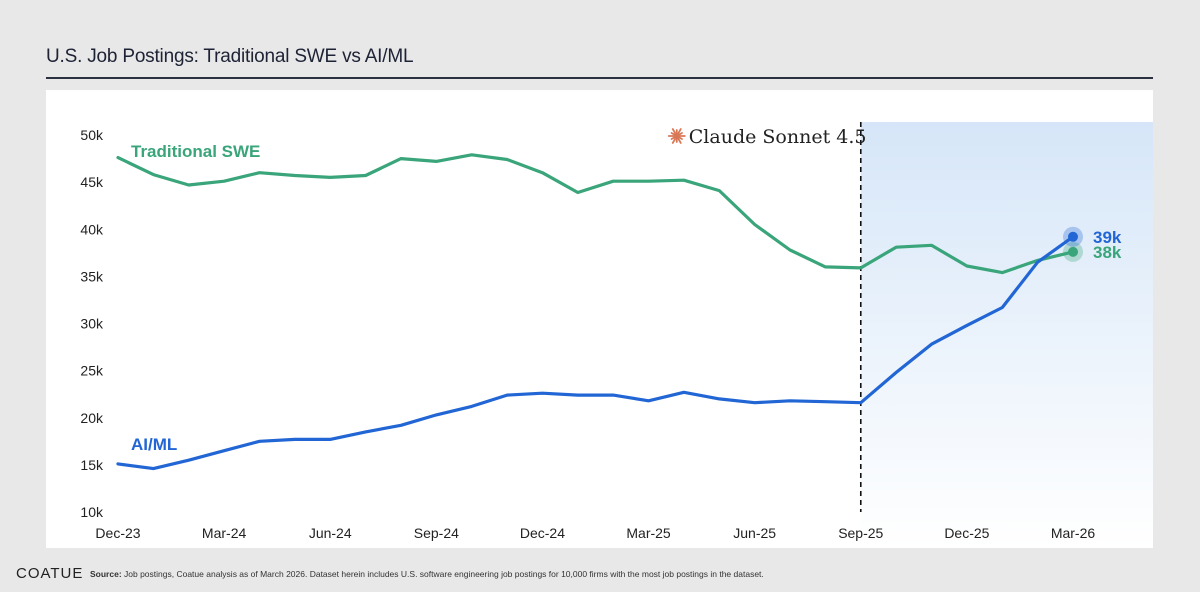 This screenshot has width=1200, height=592. What do you see at coordinates (1073, 251) in the screenshot?
I see `traditional-swe-end-point` at bounding box center [1073, 251].